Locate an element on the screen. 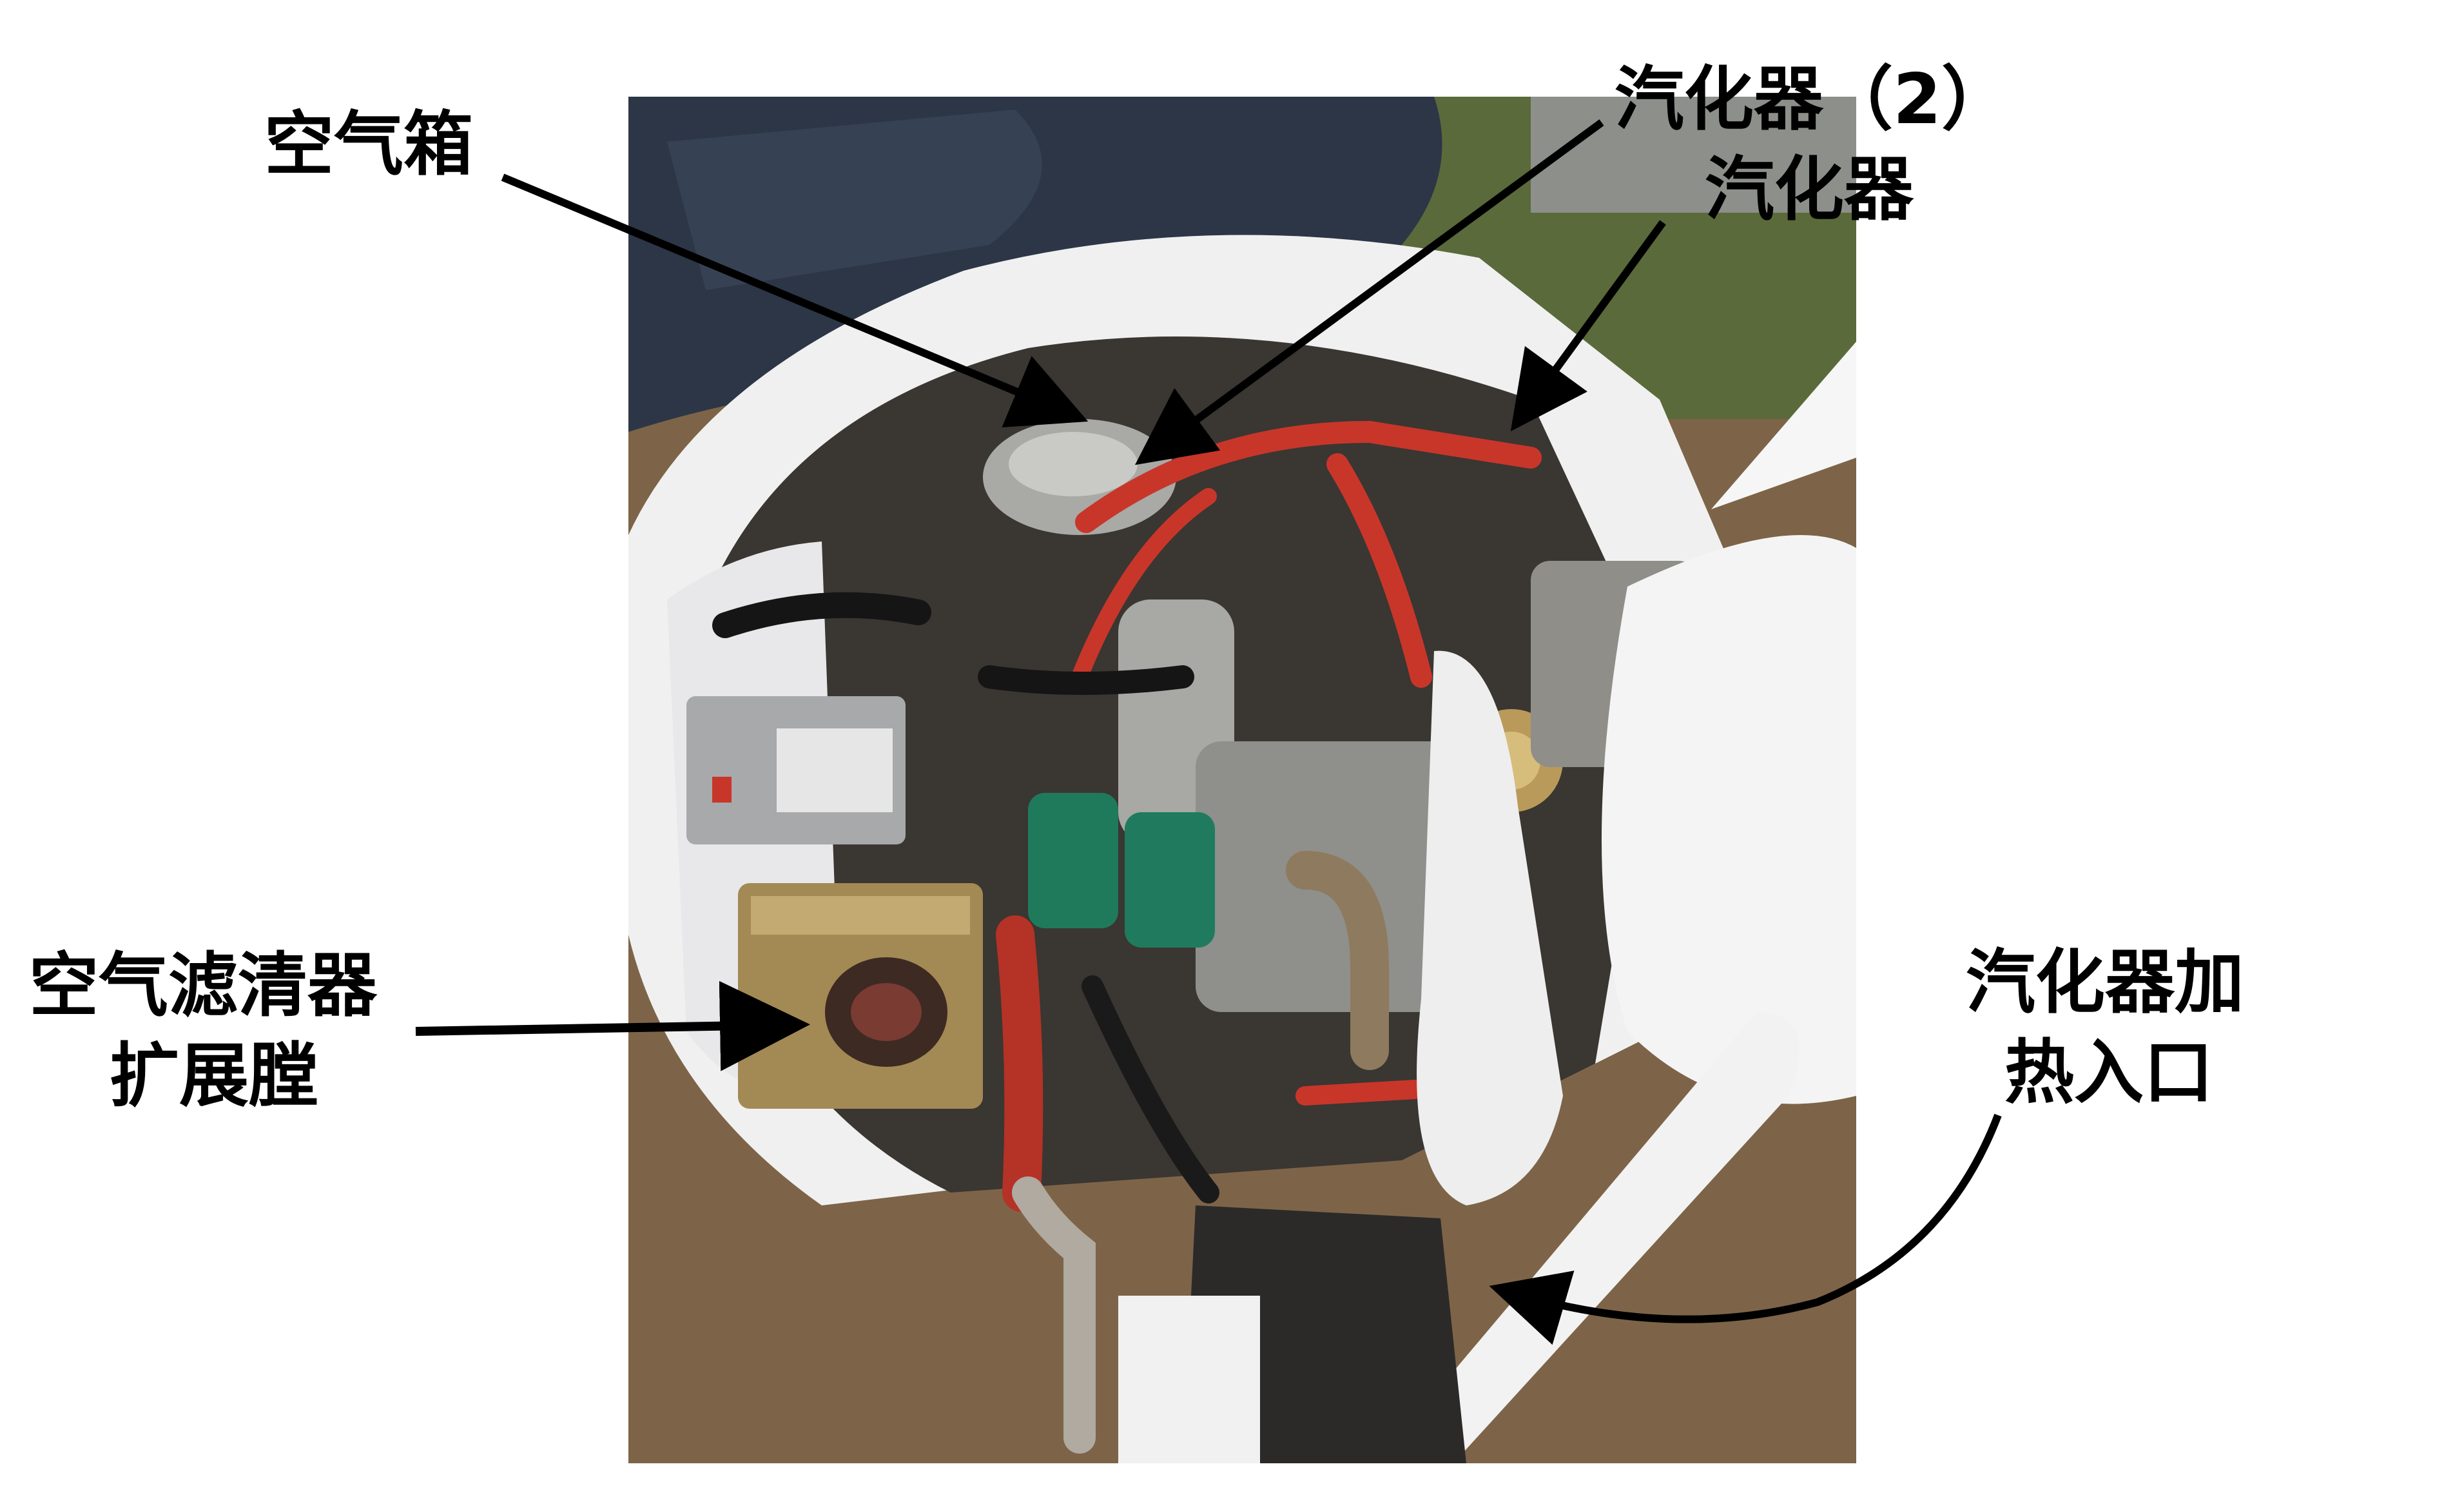  exhaust-pipe is located at coordinates (1338, 961).